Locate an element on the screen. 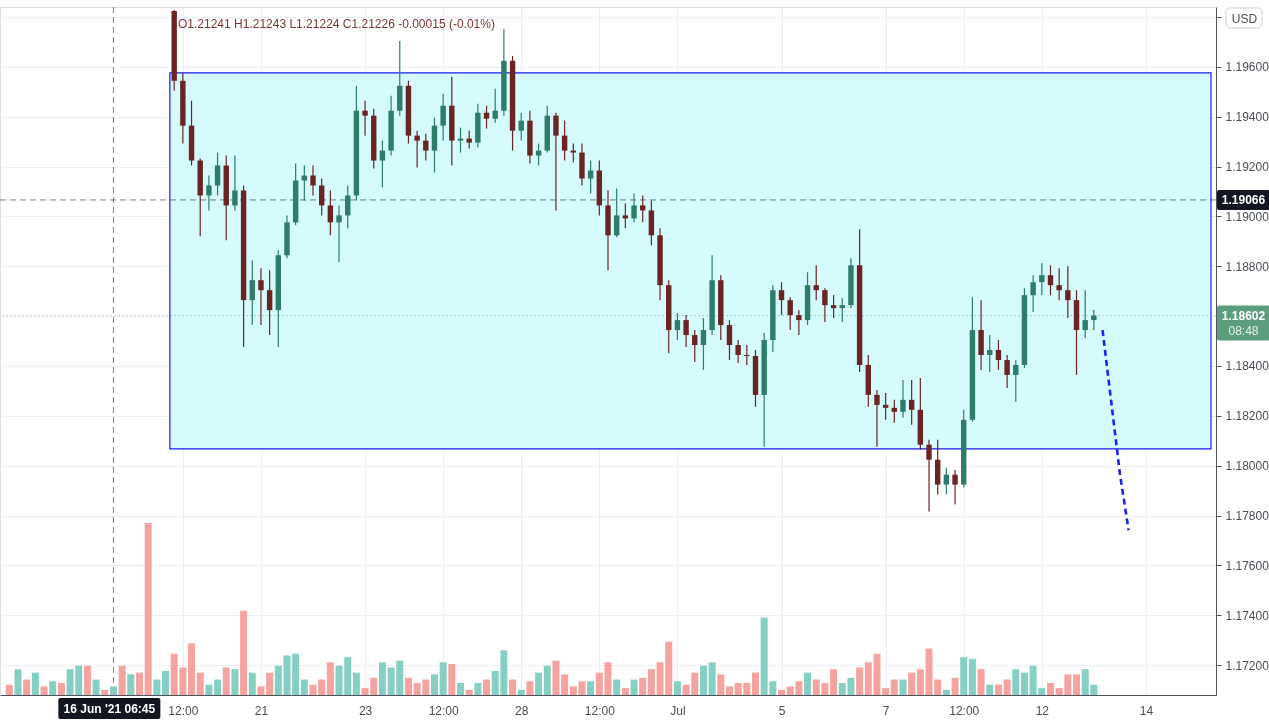 This screenshot has height=728, width=1269. x-tick-label: Jul is located at coordinates (678, 710).